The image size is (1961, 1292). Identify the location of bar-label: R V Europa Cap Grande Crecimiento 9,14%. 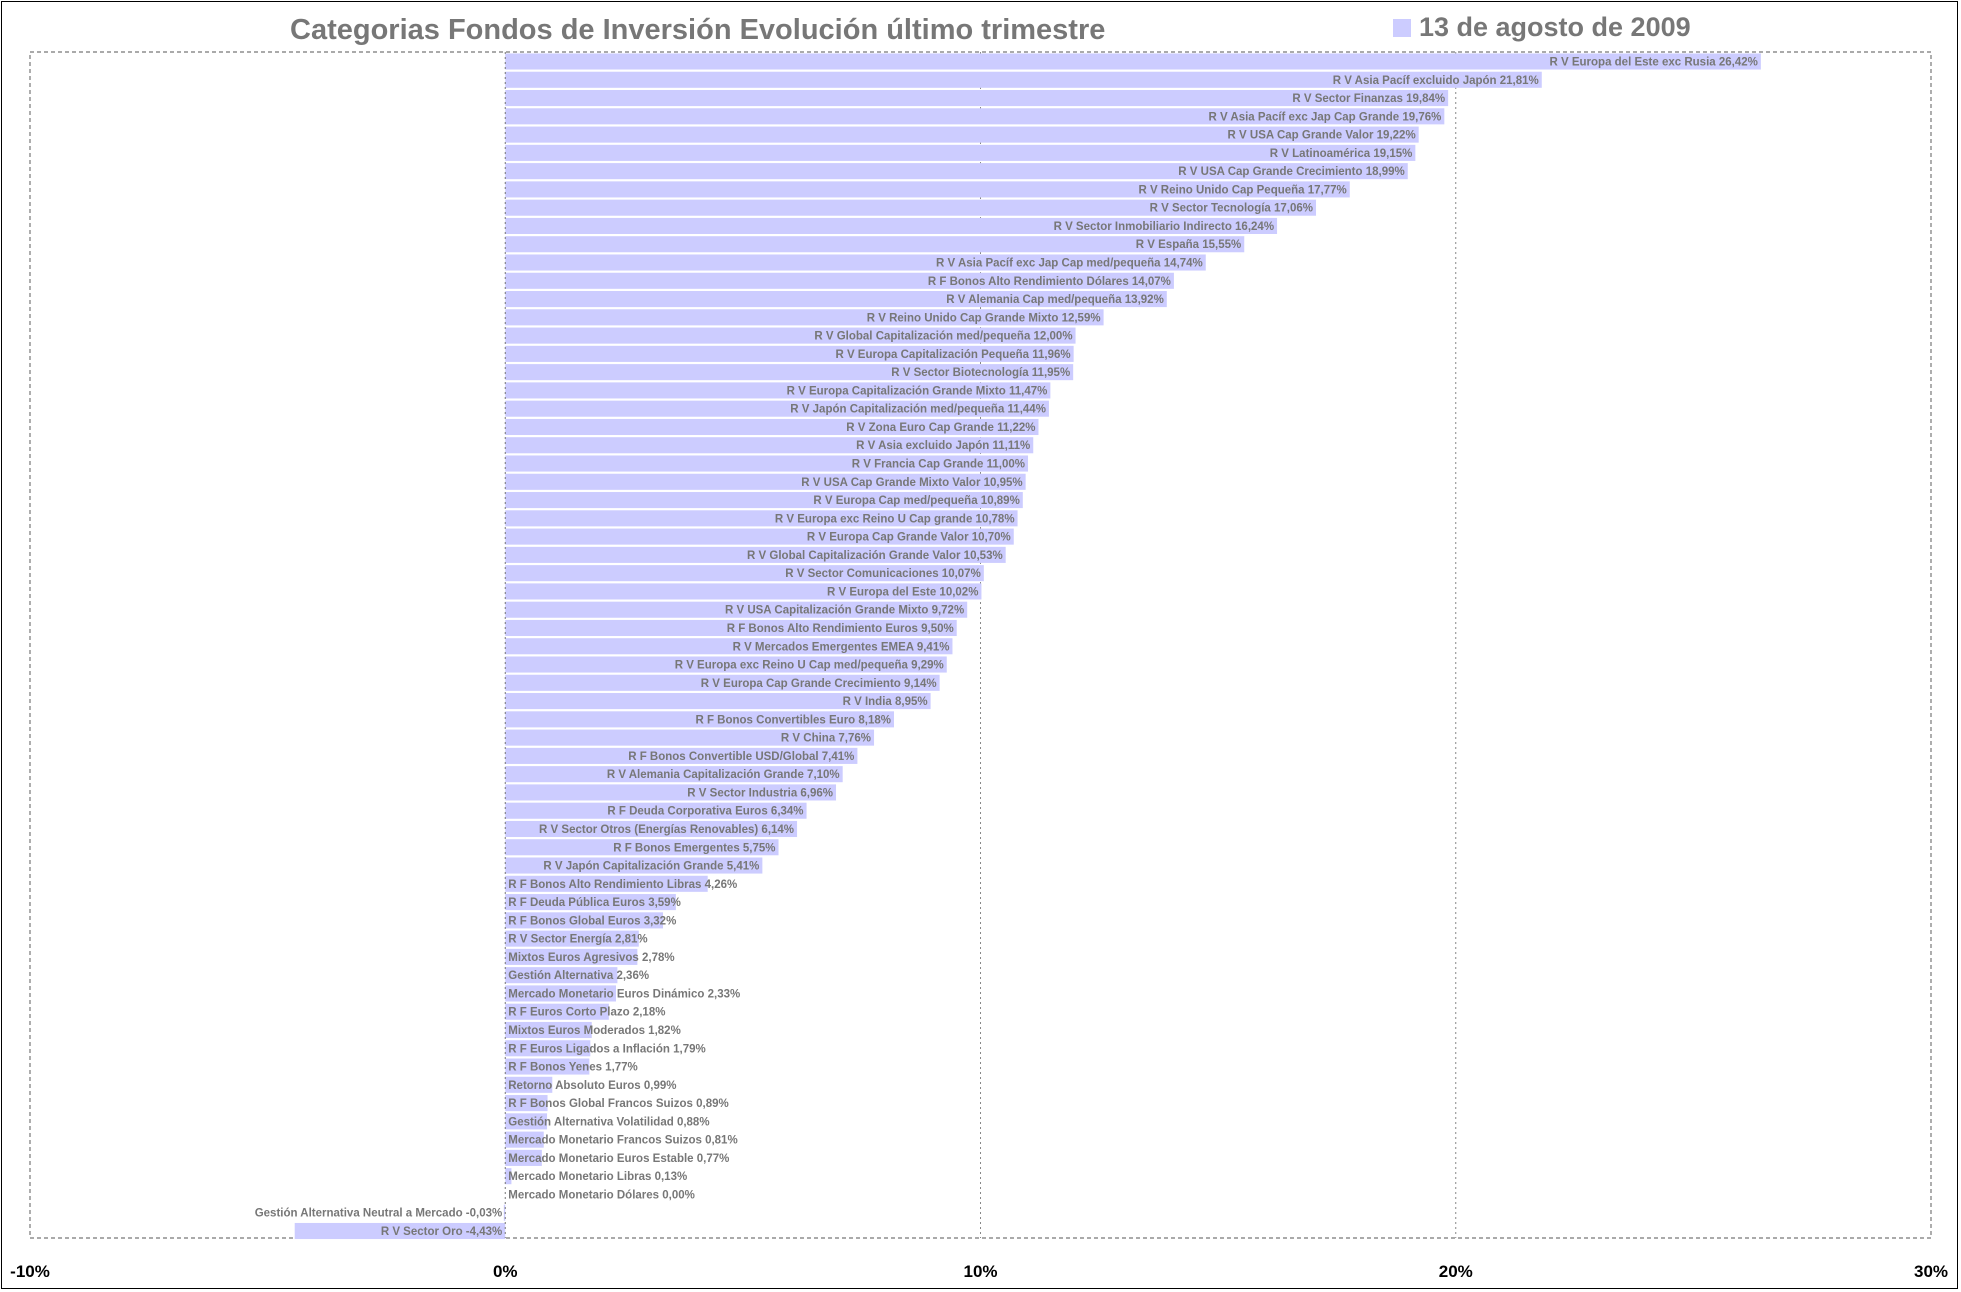
(819, 684).